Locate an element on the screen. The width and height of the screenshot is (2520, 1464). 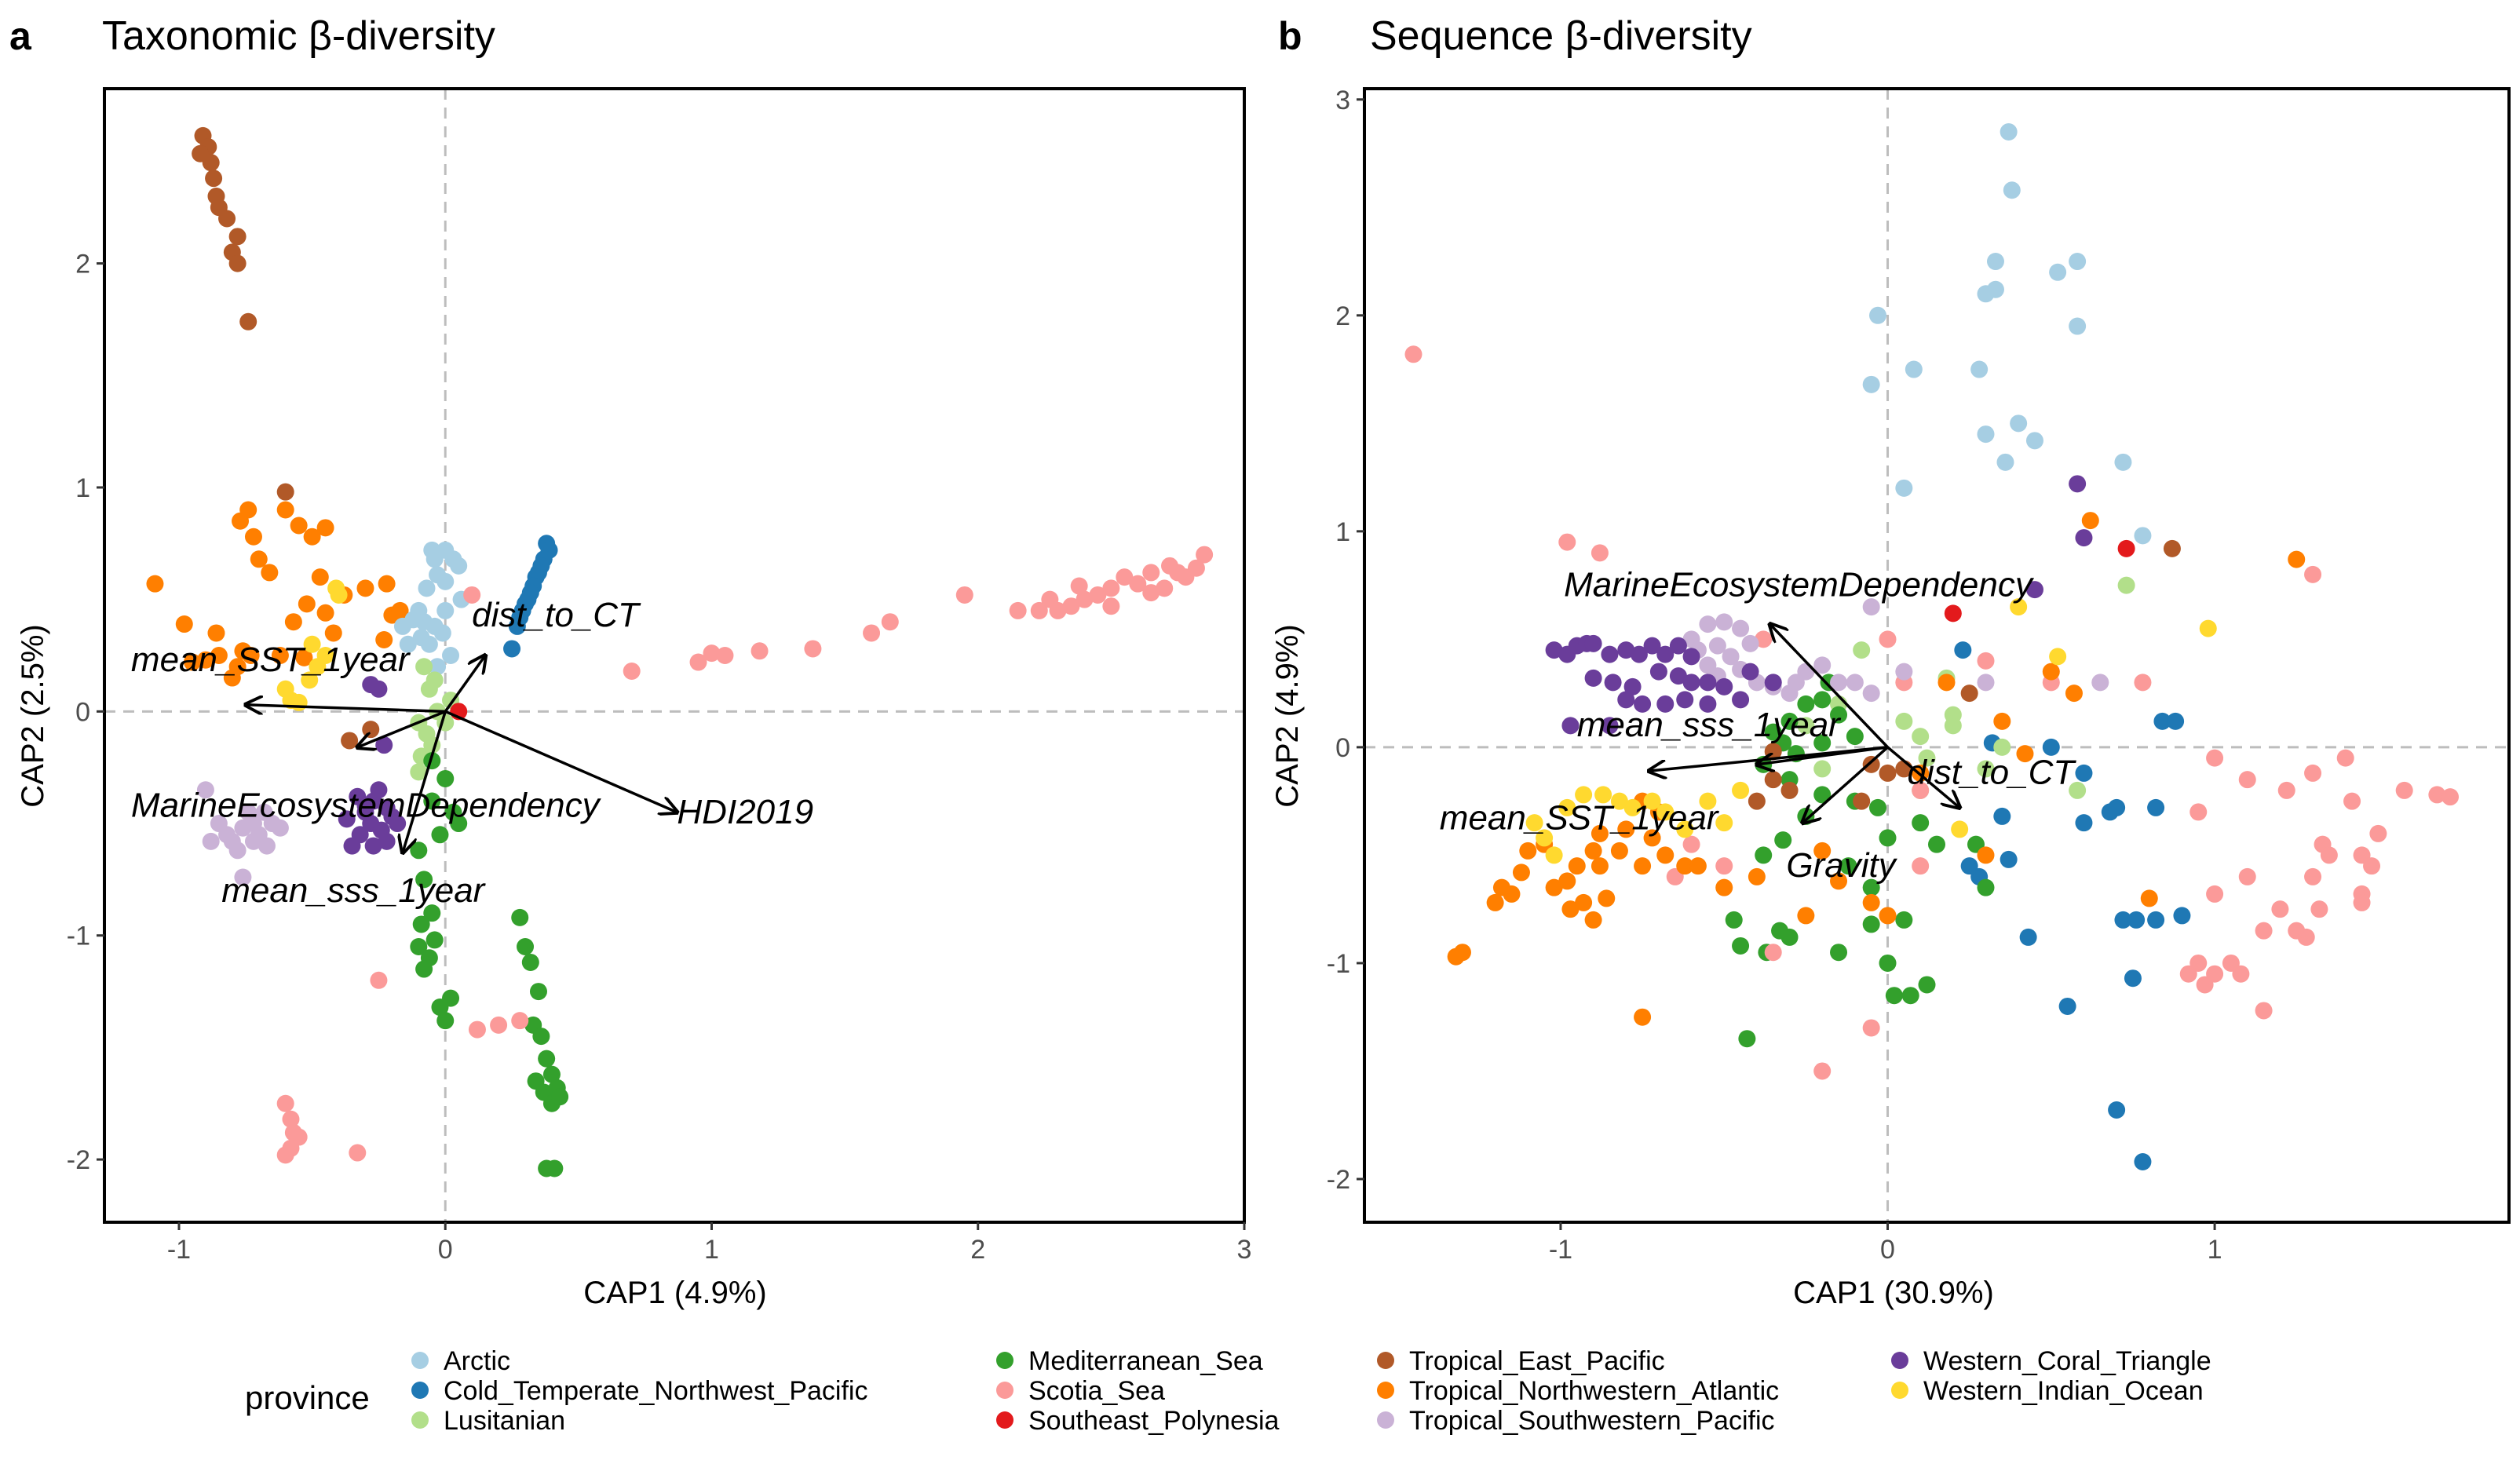
vector-label-mean-sss-1year: mean_sss_1year is located at coordinates (1709, 725).